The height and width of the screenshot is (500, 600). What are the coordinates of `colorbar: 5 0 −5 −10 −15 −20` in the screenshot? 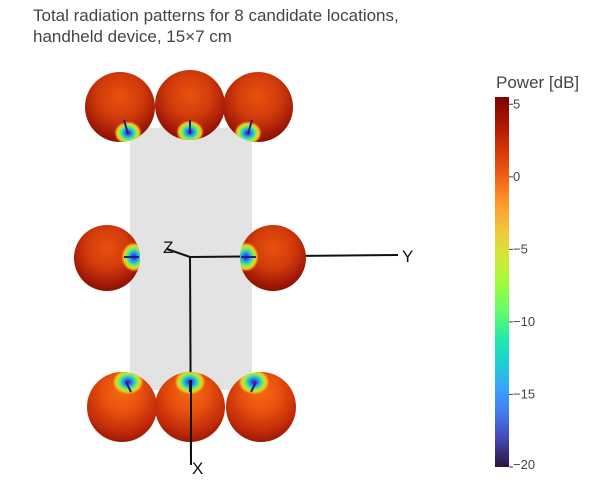 It's located at (515, 284).